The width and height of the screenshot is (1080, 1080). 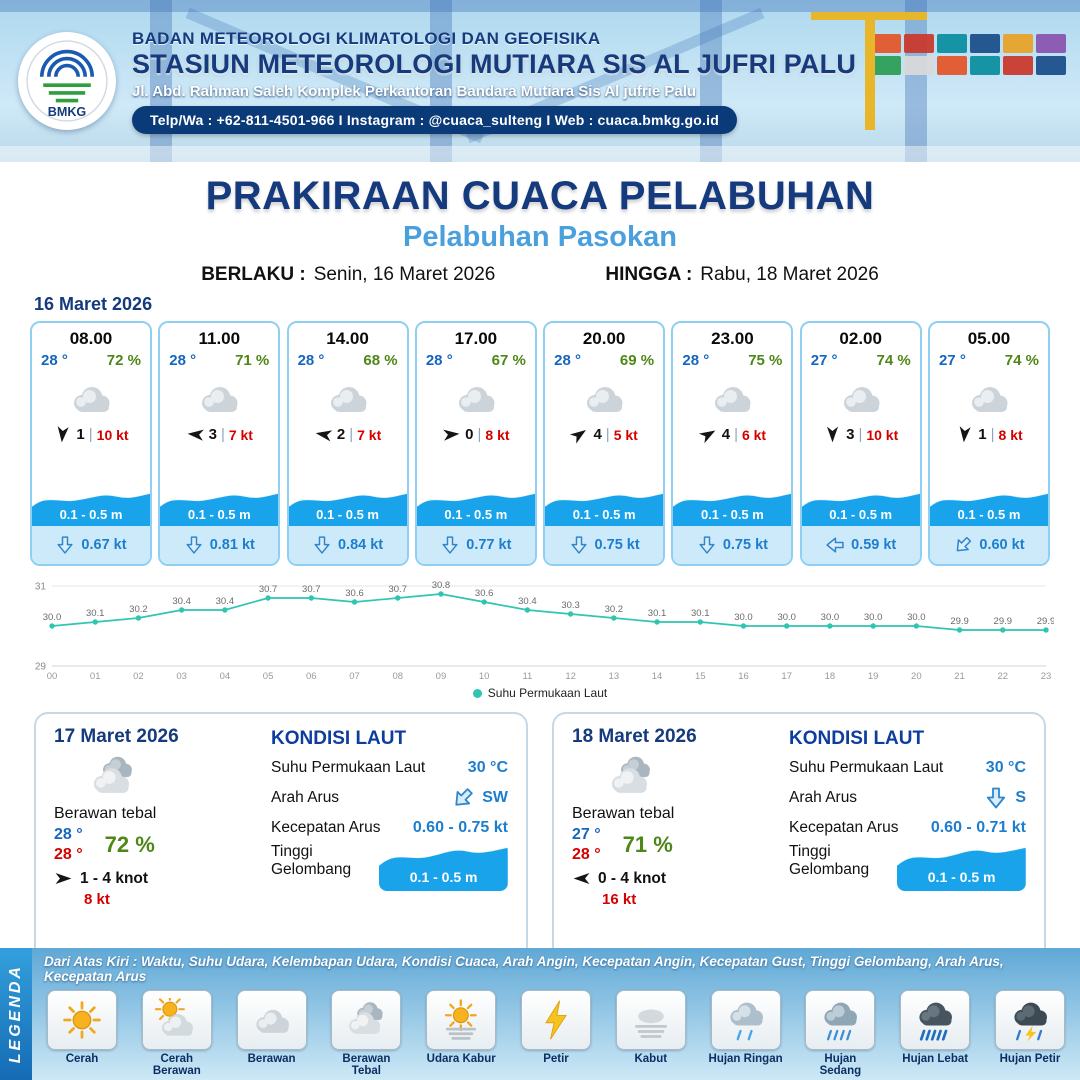 What do you see at coordinates (219, 434) in the screenshot?
I see `wind-row: 3 | 7 kt` at bounding box center [219, 434].